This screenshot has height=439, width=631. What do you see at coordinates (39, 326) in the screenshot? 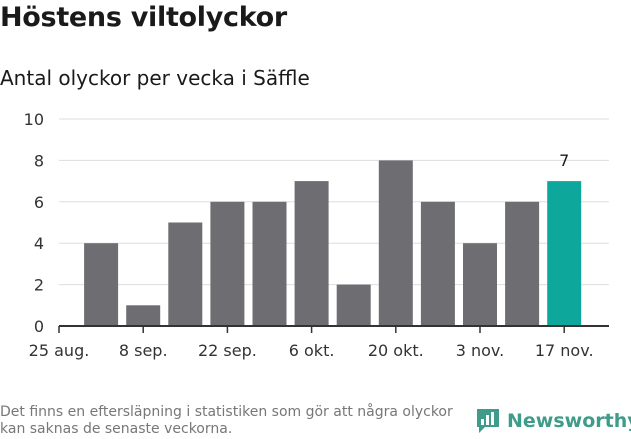
I see `y-tick-label: 0` at bounding box center [39, 326].